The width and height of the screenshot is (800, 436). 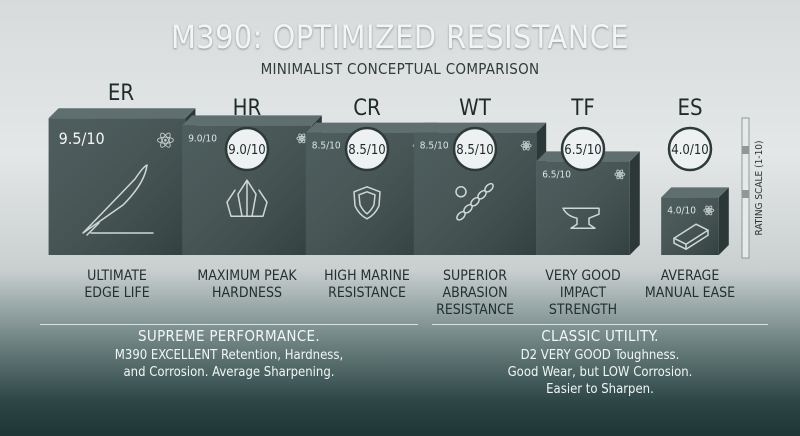 I want to click on value-label: 6.5/10, so click(x=582, y=150).